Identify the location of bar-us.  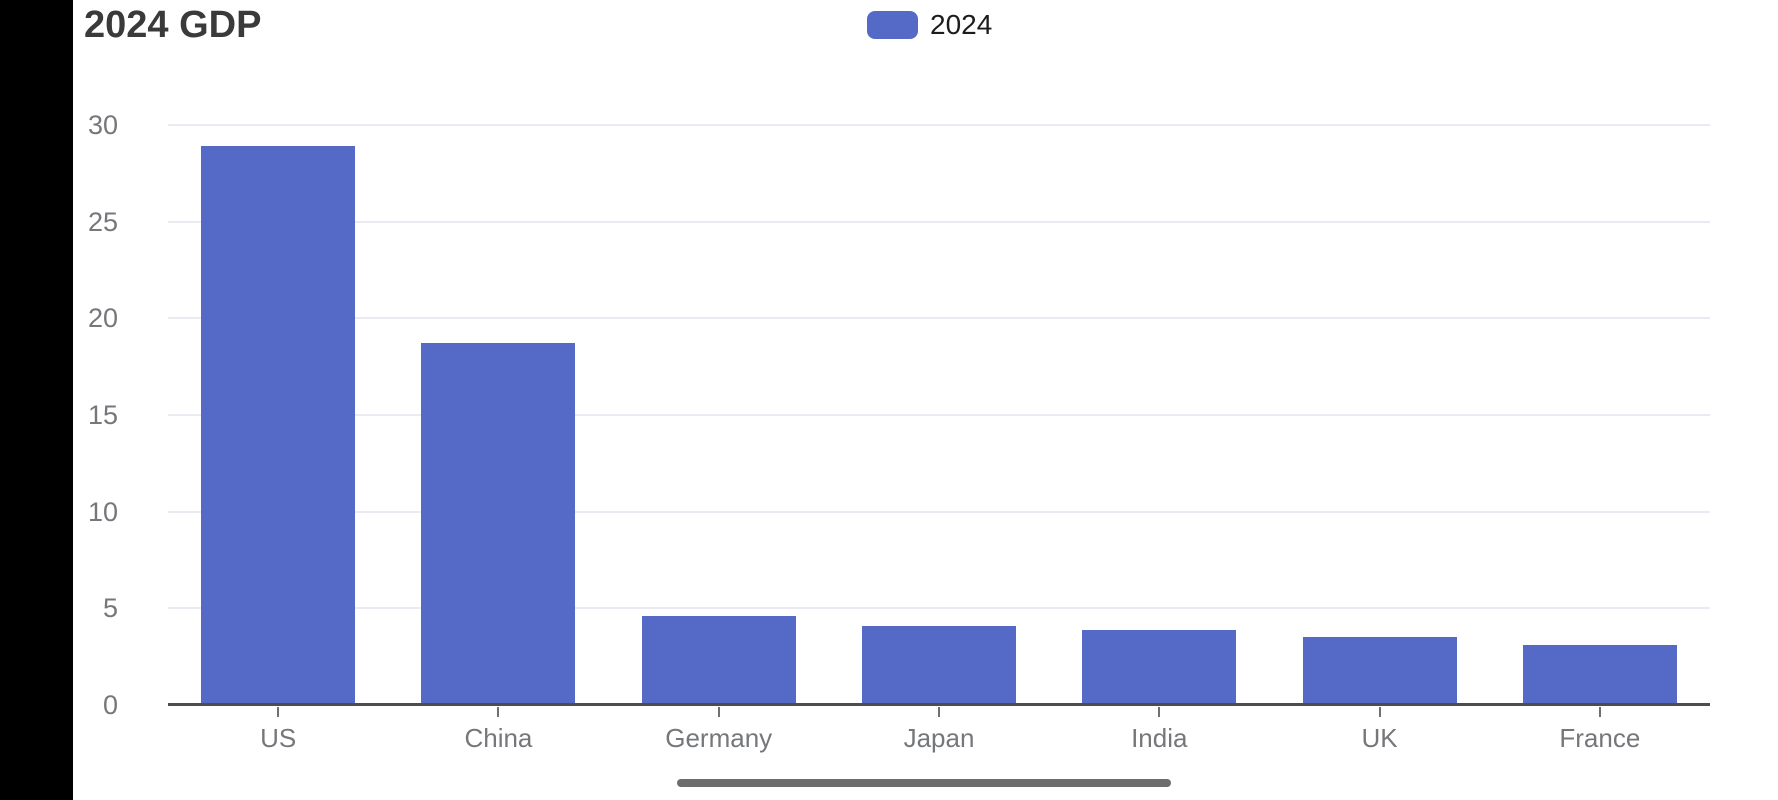
(278, 425).